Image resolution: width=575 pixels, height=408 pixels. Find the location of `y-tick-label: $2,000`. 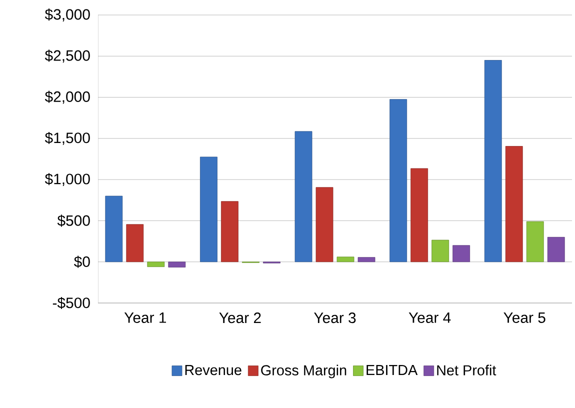

y-tick-label: $2,000 is located at coordinates (67, 97).